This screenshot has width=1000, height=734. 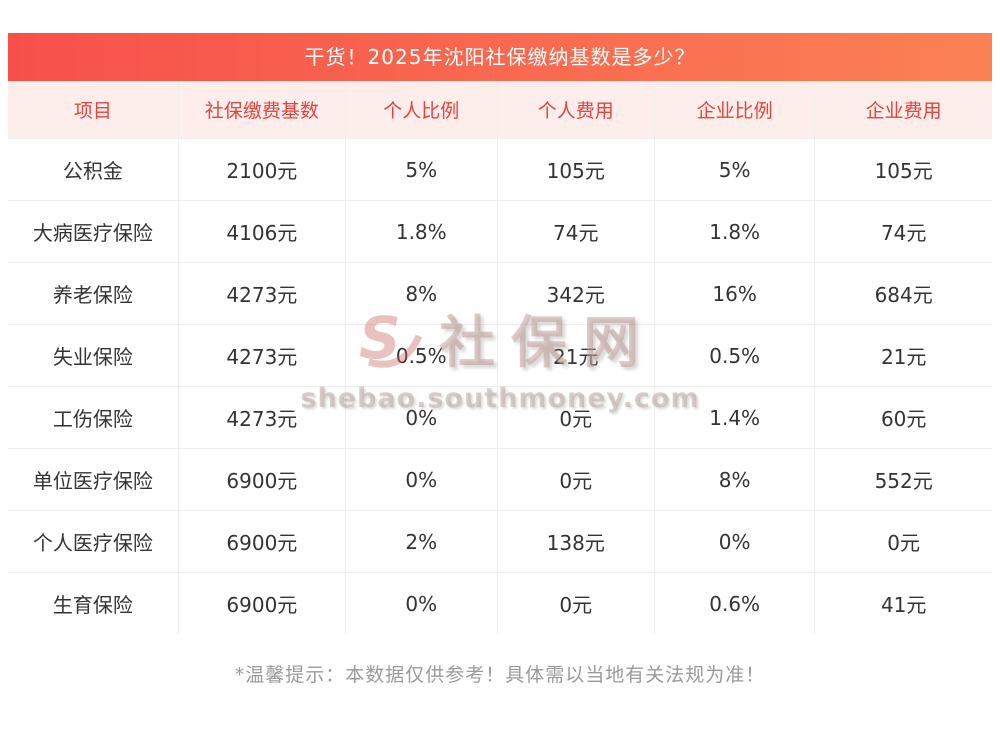 I want to click on value-cell: 2%, so click(x=421, y=541).